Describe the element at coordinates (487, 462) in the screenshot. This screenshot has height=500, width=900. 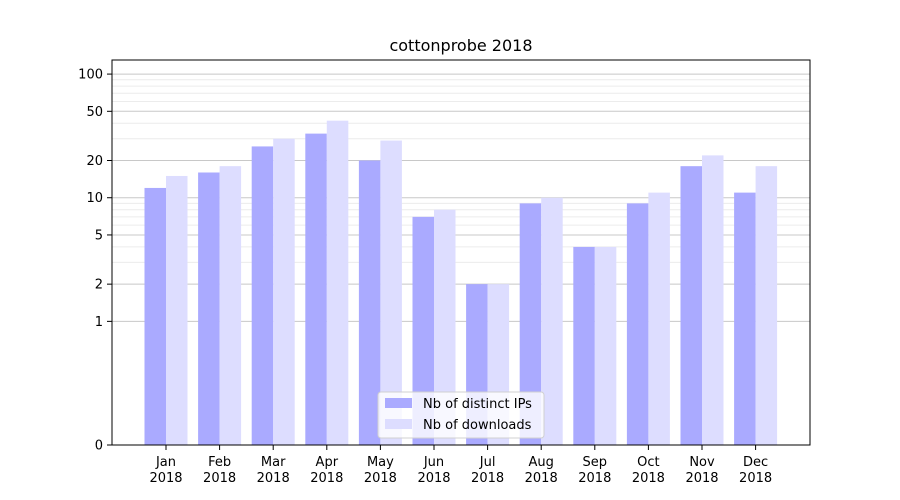
I see `x-tick-label-month: Jul` at that location.